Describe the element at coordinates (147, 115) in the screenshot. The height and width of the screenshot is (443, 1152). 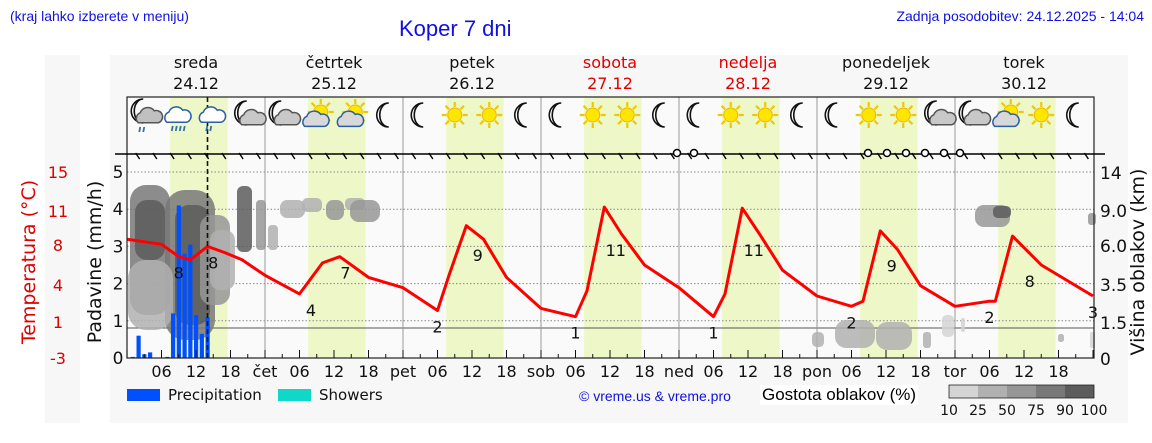
I see `weather-icon-moon-cloud-rain` at that location.